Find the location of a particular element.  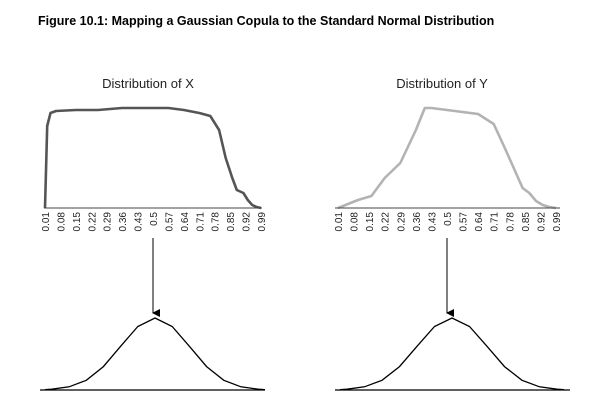

distribution-x-curve is located at coordinates (152, 158).